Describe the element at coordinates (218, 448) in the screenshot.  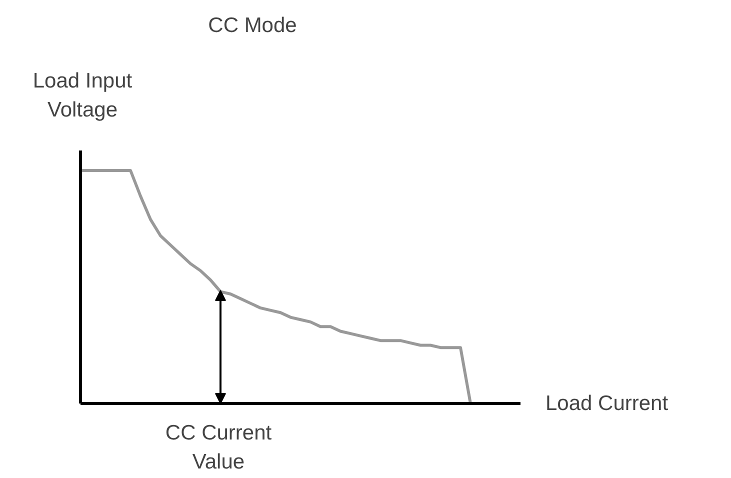
I see `text: CC Current Value` at that location.